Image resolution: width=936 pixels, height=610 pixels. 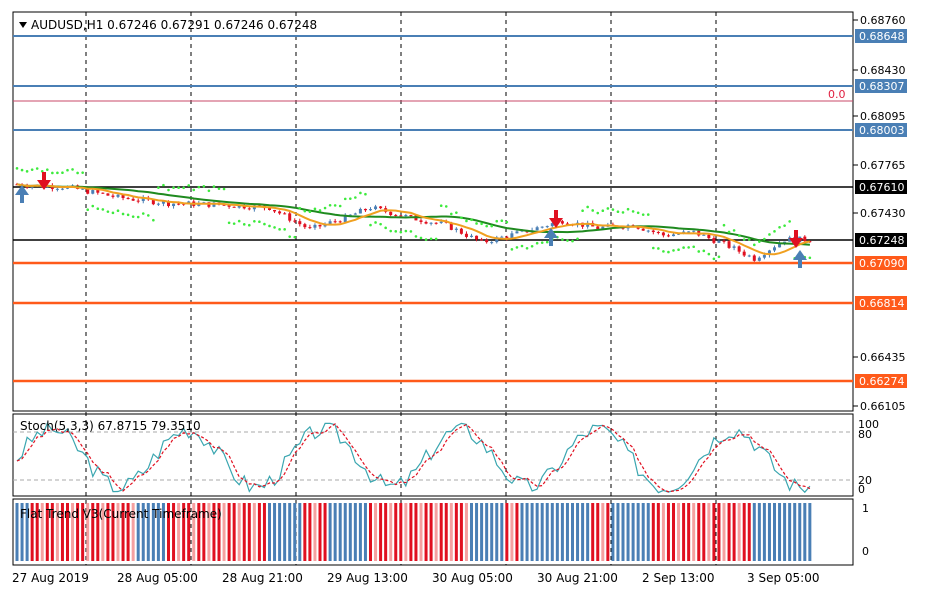 What do you see at coordinates (883, 213) in the screenshot?
I see `price-label: 0.67430` at bounding box center [883, 213].